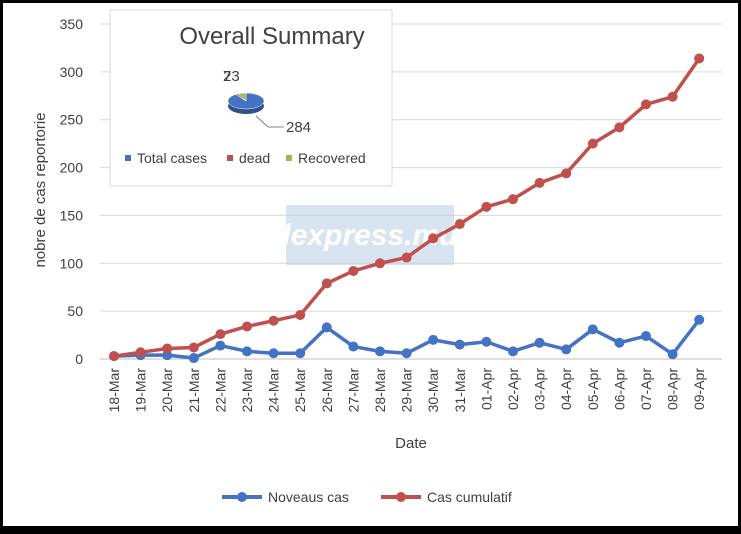 Image resolution: width=741 pixels, height=534 pixels. I want to click on y-axis-ticks: 0 50 100 150 200 250 300 350, so click(72, 191).